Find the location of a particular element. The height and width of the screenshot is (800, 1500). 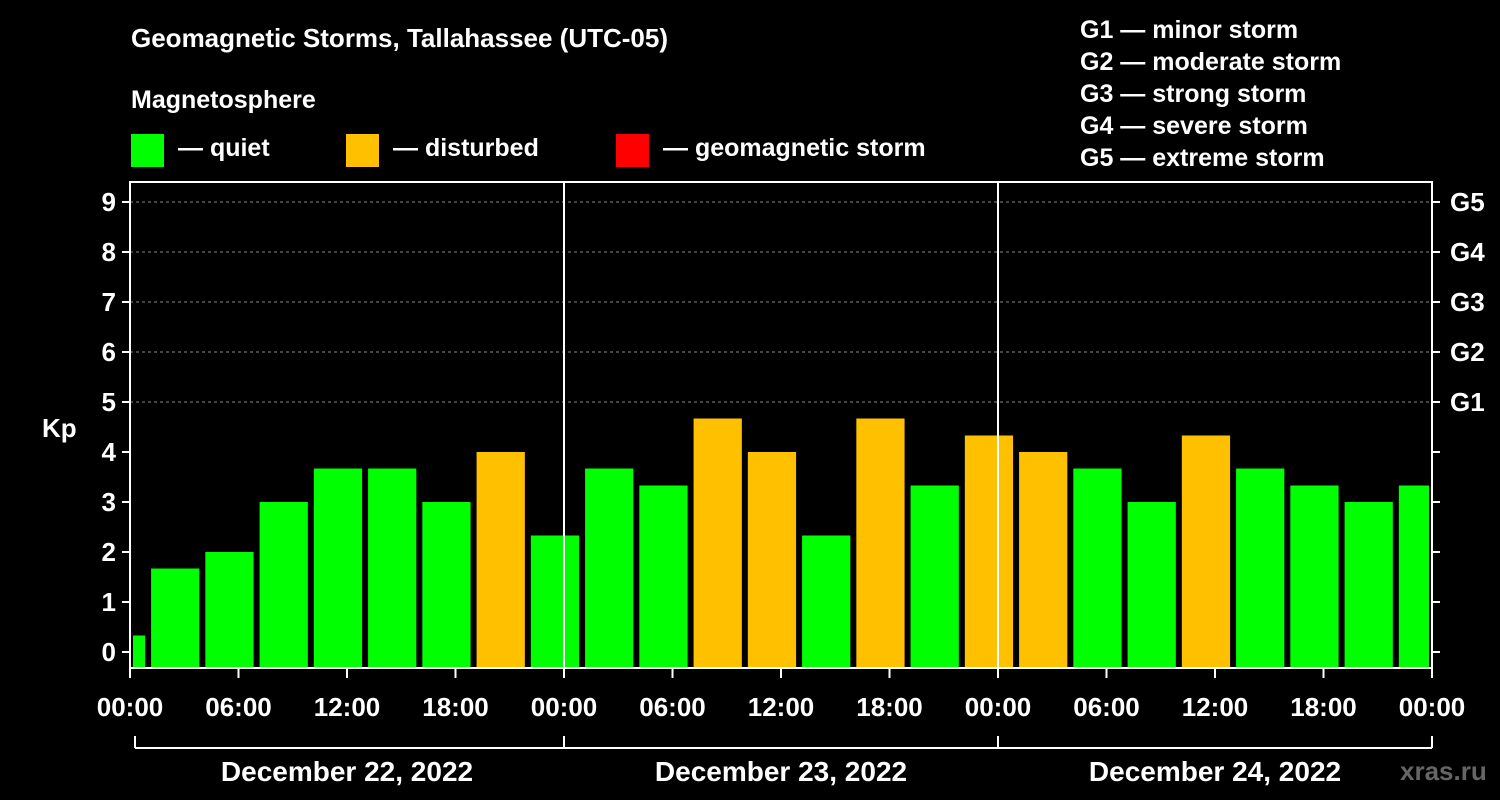

date-label: December 23, 2022 is located at coordinates (781, 771).